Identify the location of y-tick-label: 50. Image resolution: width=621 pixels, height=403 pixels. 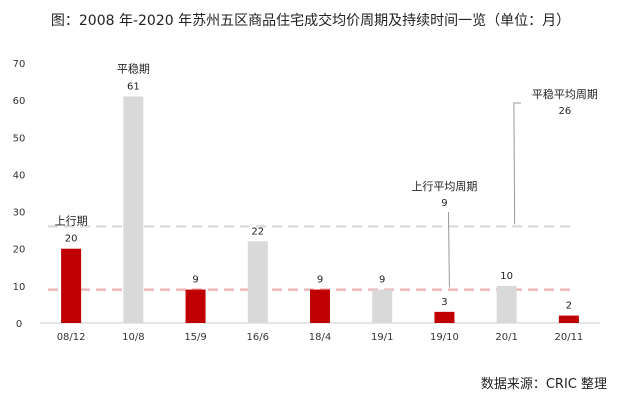
(19, 138).